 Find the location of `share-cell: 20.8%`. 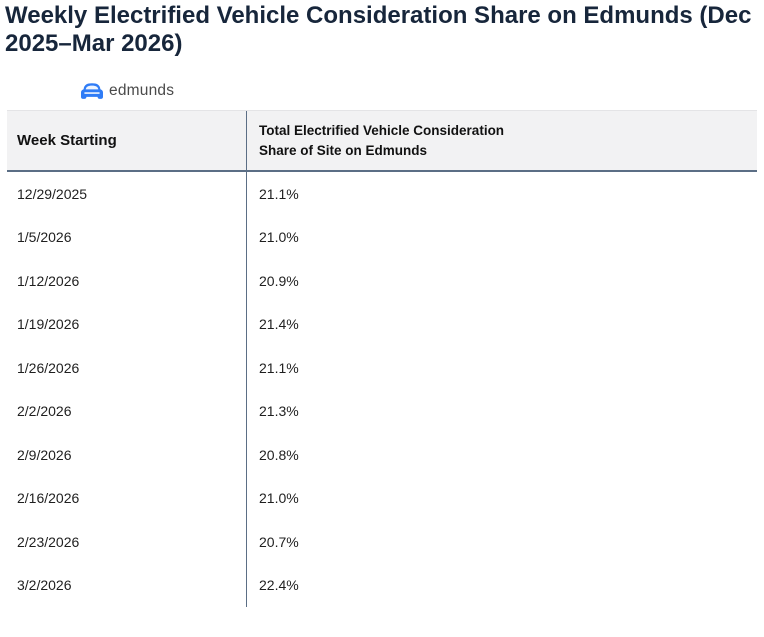

share-cell: 20.8% is located at coordinates (501, 455).